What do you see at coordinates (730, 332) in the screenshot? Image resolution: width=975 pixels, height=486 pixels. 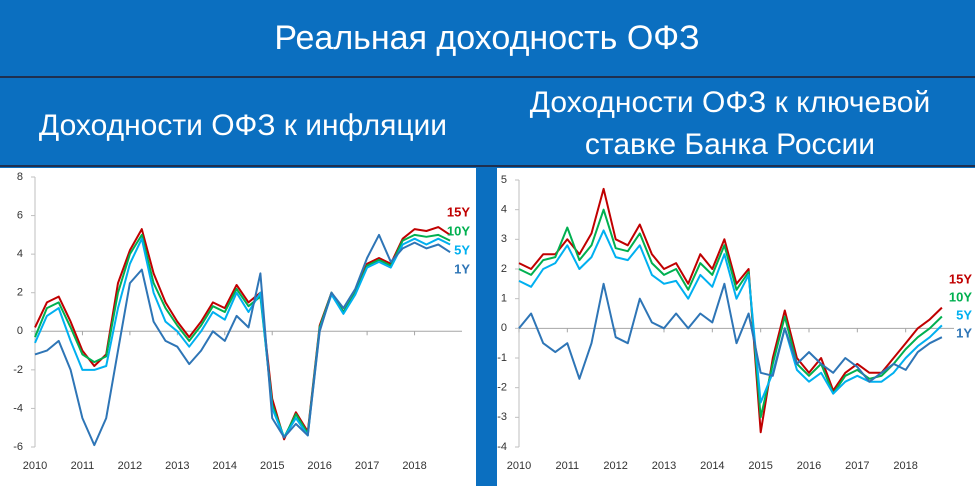 I see `series-line` at bounding box center [730, 332].